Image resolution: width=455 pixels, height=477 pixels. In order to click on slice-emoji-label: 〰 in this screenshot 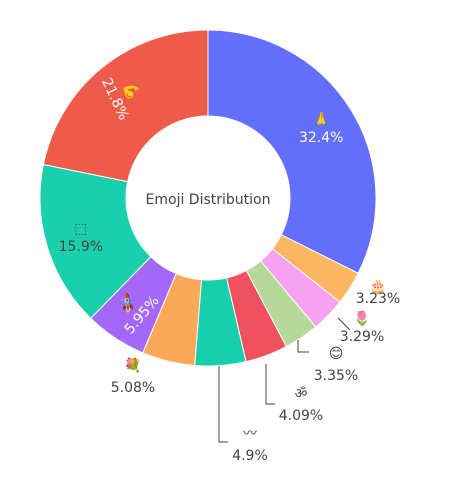, I will do `click(250, 434)`.